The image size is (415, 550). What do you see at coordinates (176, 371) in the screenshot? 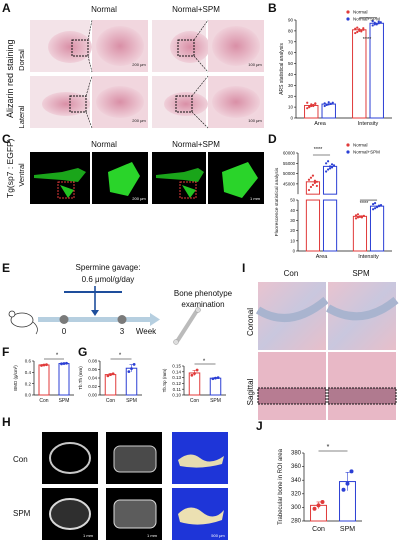
I see `y-tick-label: 0.14` at bounding box center [176, 371].